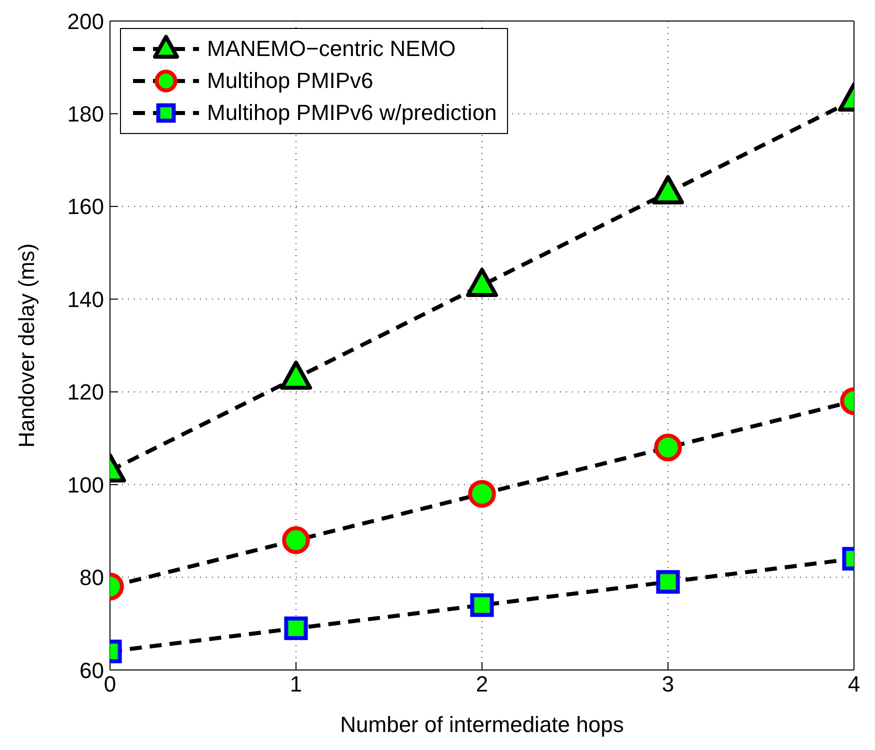 The width and height of the screenshot is (875, 750). Describe the element at coordinates (331, 49) in the screenshot. I see `legend-label: MANEMO−centric NEMO` at that location.